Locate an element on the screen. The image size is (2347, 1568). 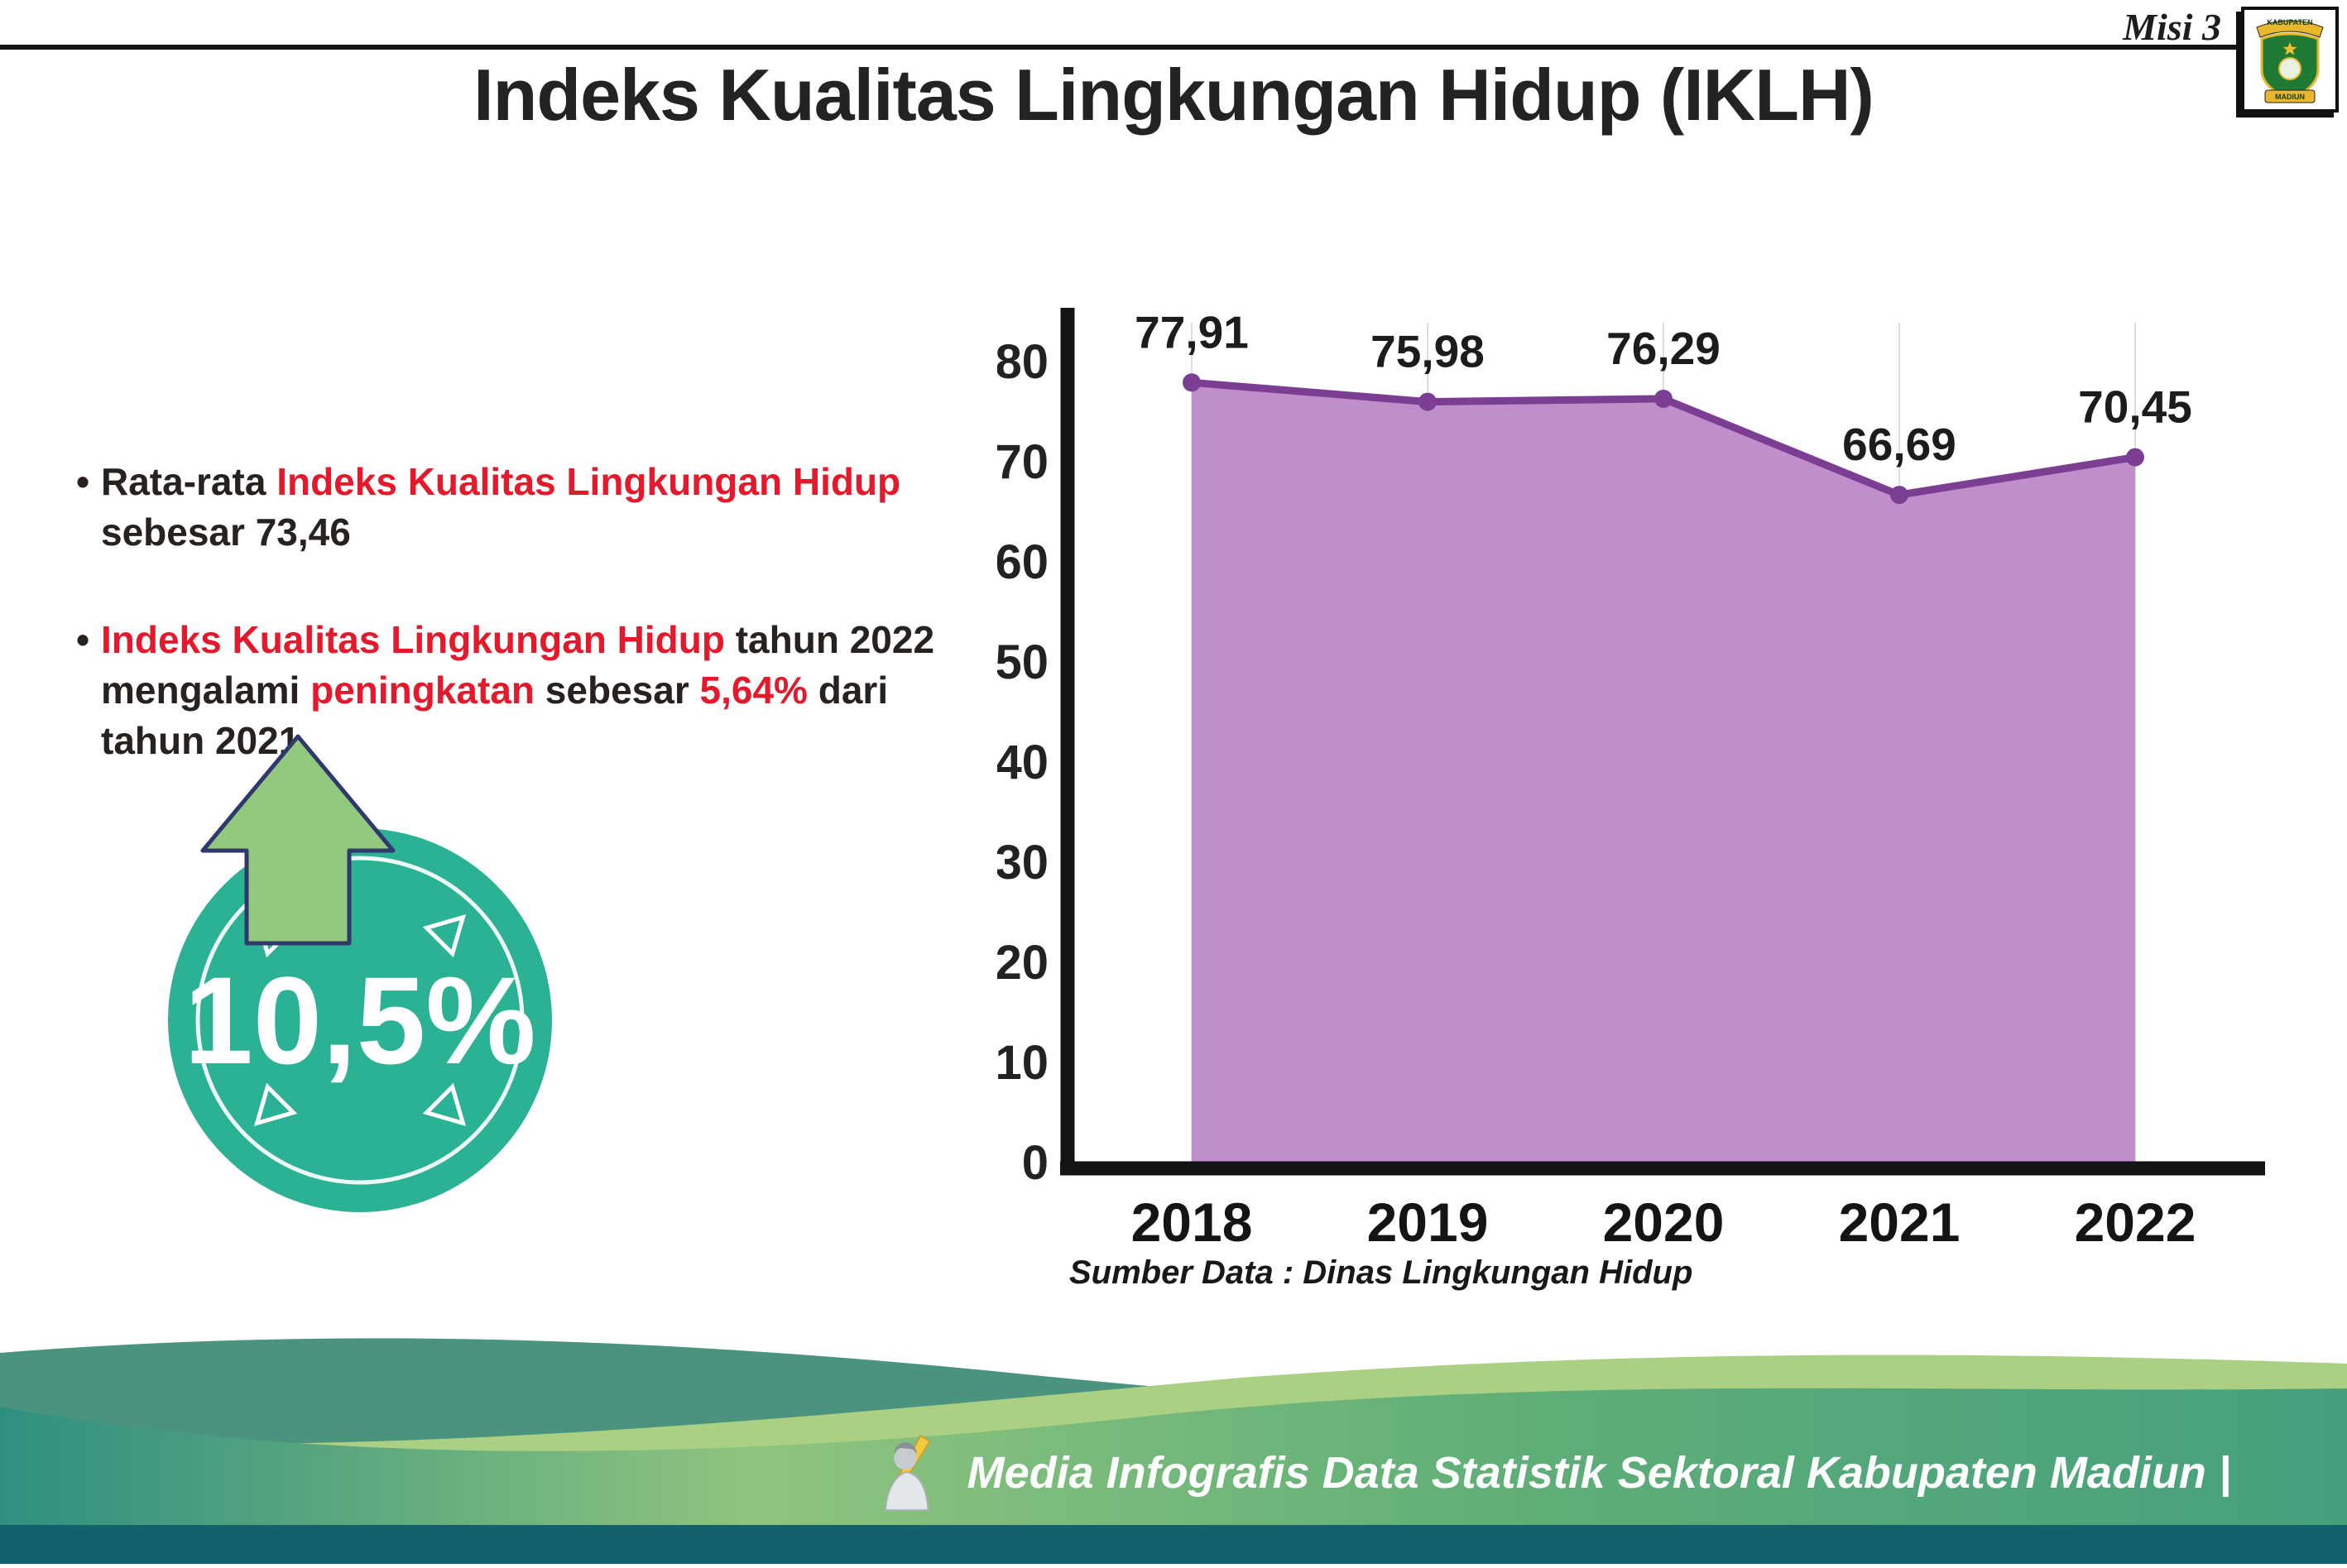
bullet1-seg2: Indeks Kualitas Lingkungan Hidup is located at coordinates (588, 482).